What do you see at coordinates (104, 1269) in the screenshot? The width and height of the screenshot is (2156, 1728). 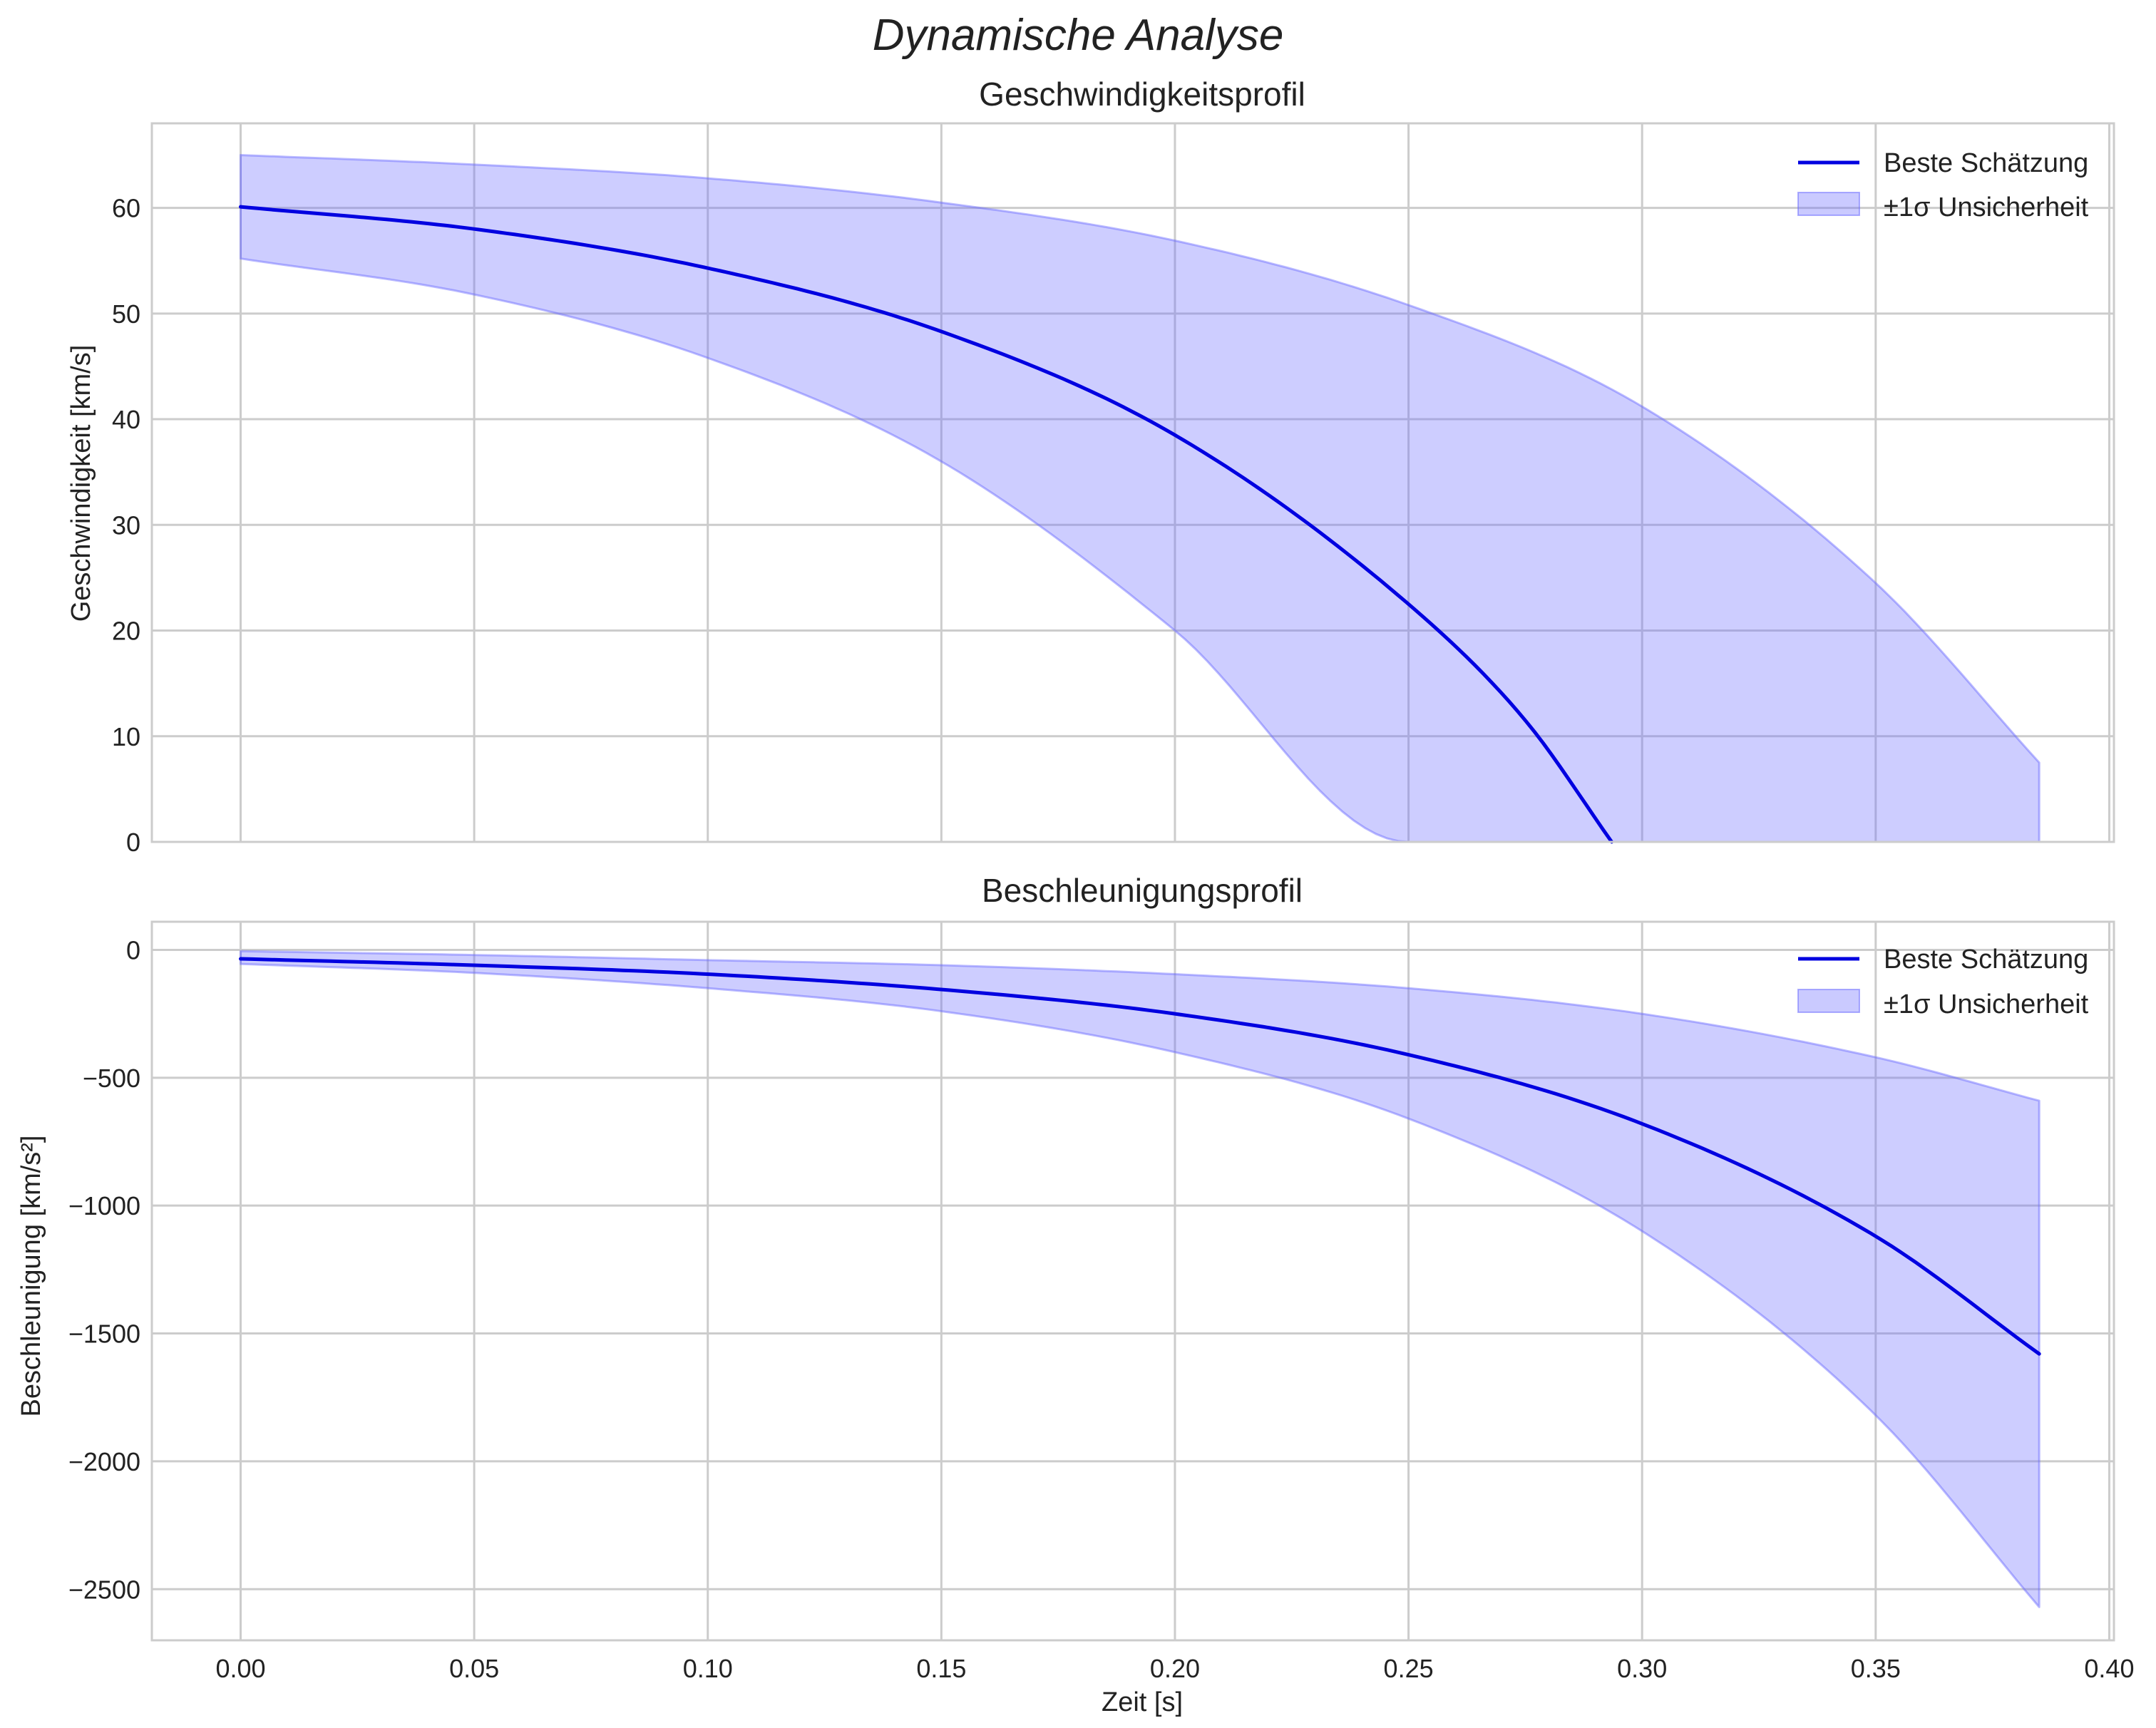 I see `acceleration-y-ticks: 0 −500 −1000 −1500 −2000 −2500` at bounding box center [104, 1269].